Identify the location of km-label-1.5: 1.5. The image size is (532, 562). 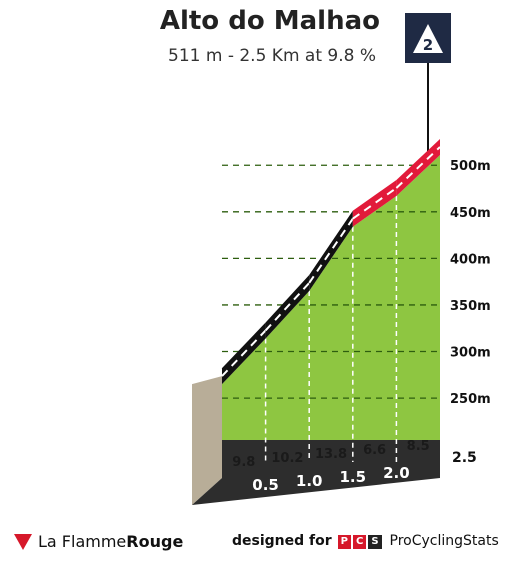
(353, 477).